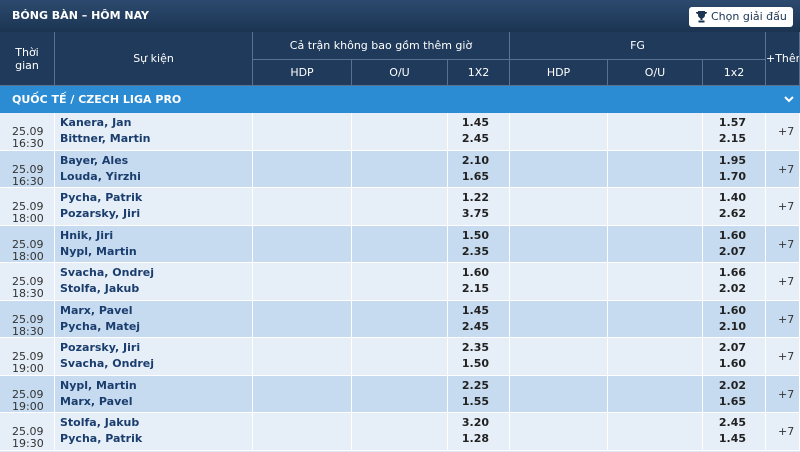 This screenshot has width=800, height=452. Describe the element at coordinates (475, 272) in the screenshot. I see `ft-1x2-odds: 1.60` at that location.